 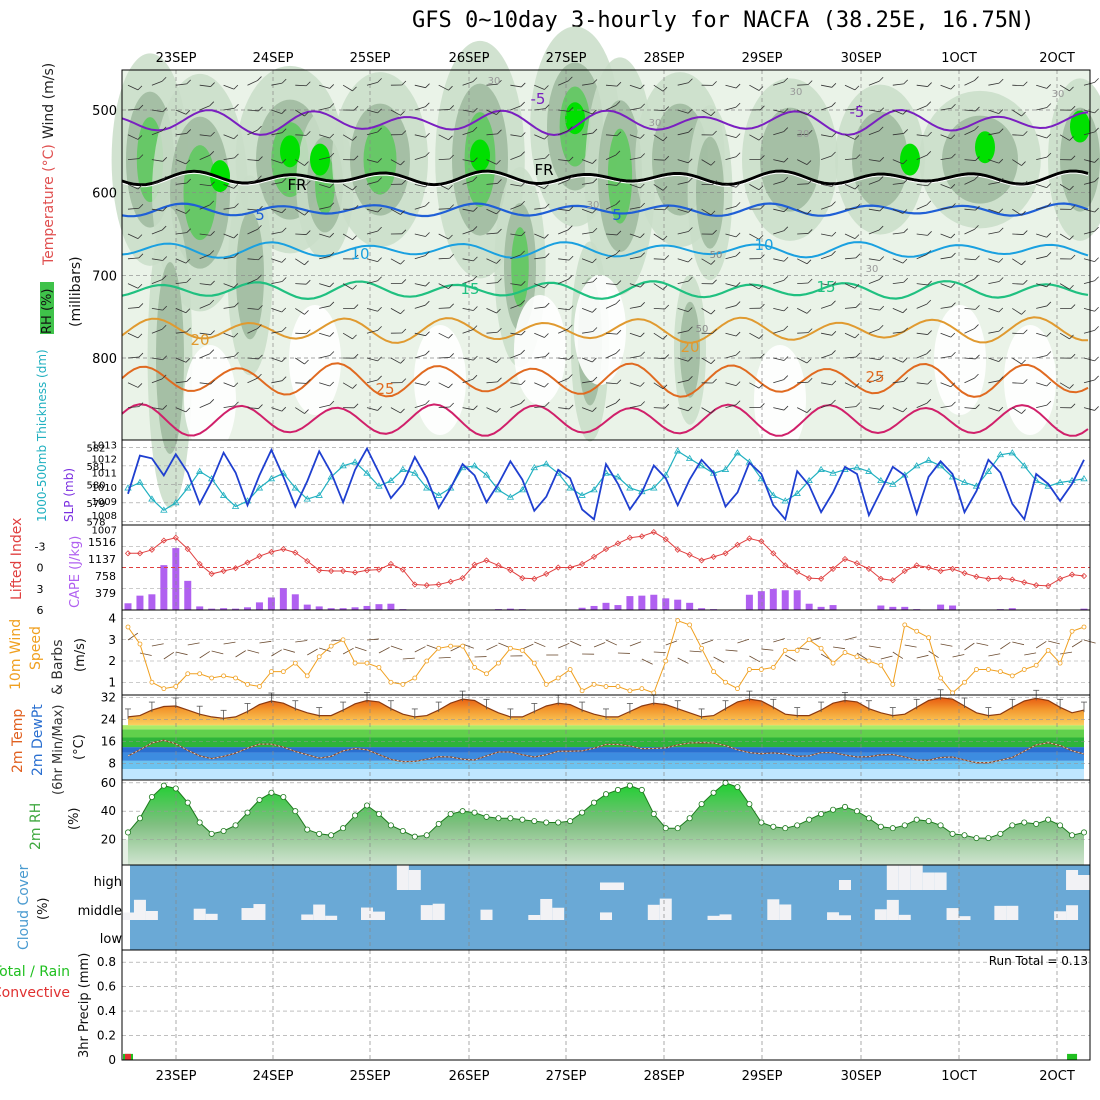 I want to click on wind-label-line1: 10m Wind, so click(x=16, y=654).